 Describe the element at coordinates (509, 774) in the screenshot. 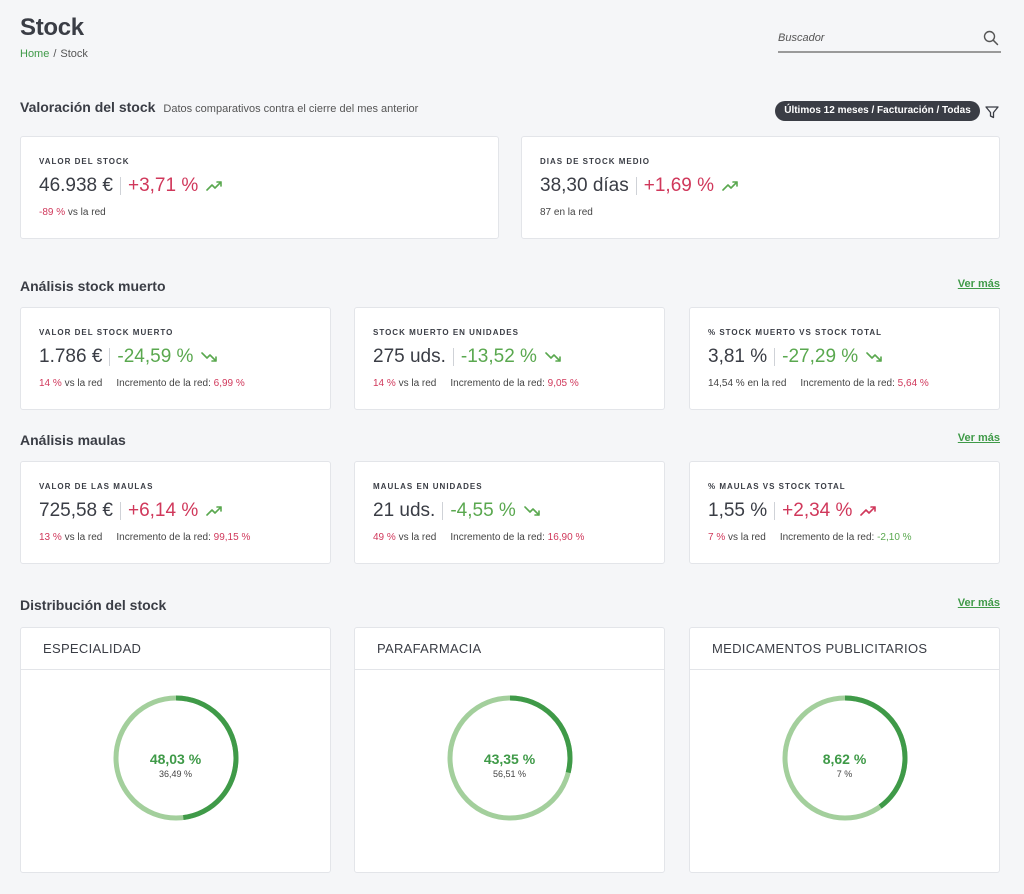

I see `donut-sub-value: 56,51 %` at that location.